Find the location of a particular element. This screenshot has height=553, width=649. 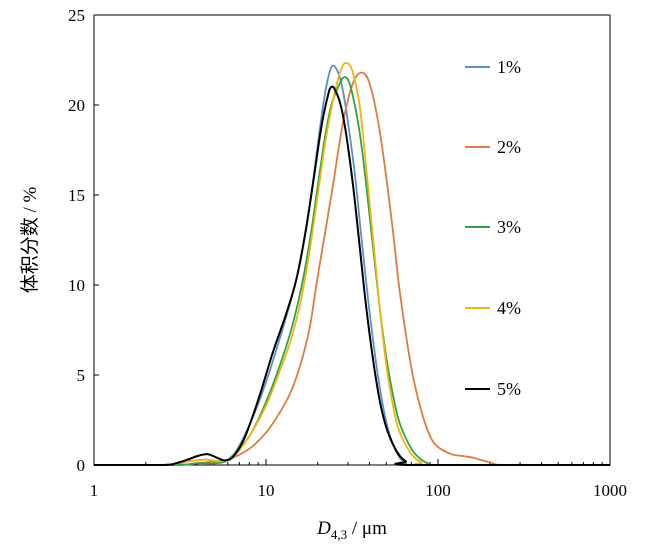

y-axis-title: 体积分数 / % is located at coordinates (30, 240).